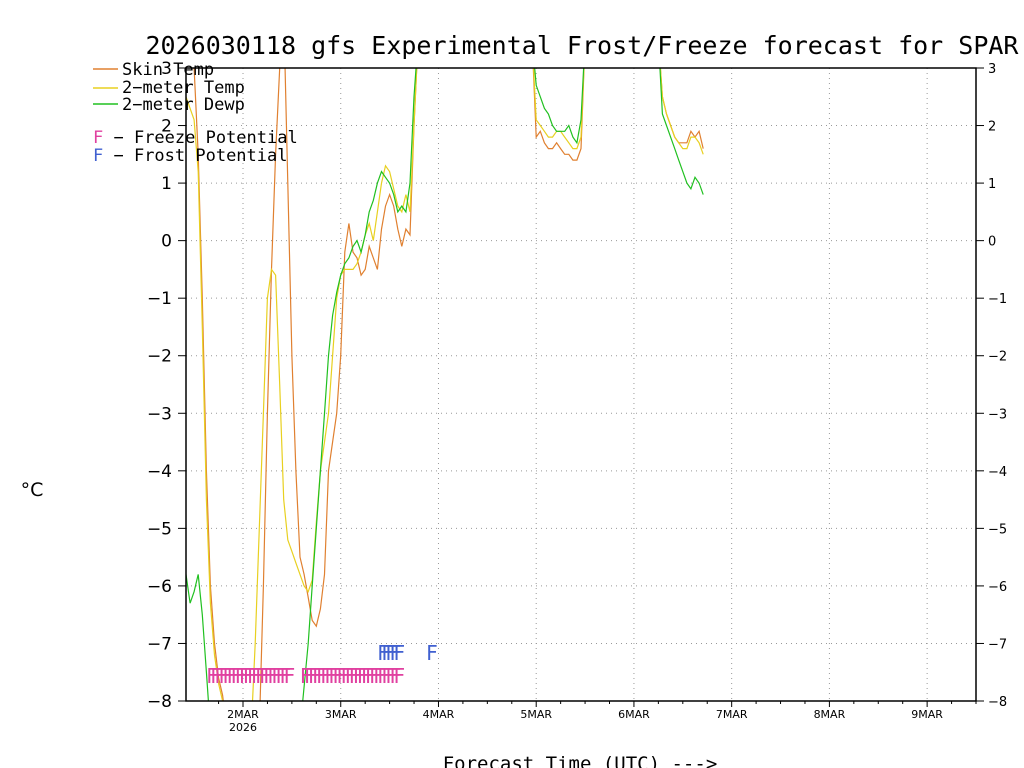 This screenshot has height=768, width=1024. I want to click on y-tick-label-right: −5, so click(997, 529).